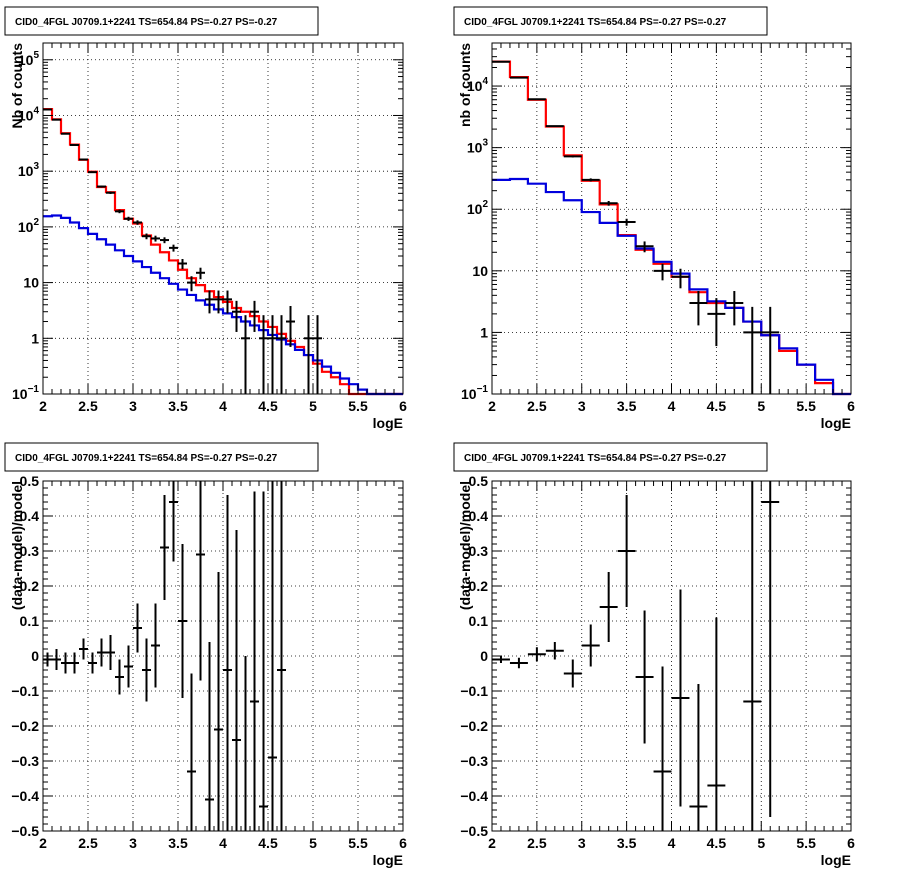 The height and width of the screenshot is (875, 898). I want to click on x-tick-label: 6, so click(403, 406).